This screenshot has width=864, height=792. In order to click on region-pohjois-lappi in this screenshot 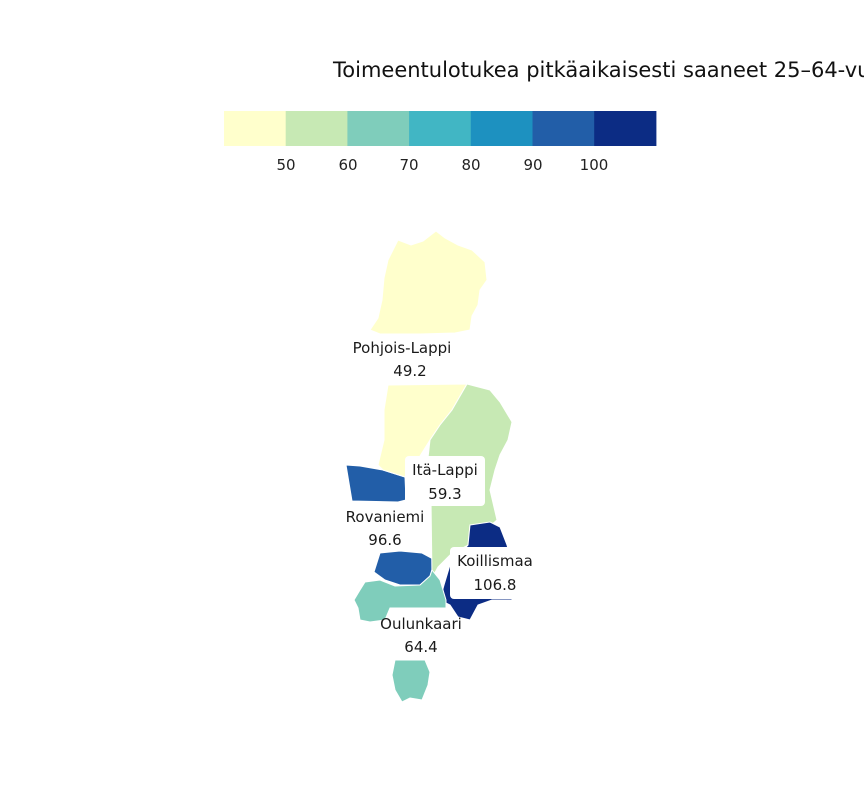, I will do `click(428, 282)`.